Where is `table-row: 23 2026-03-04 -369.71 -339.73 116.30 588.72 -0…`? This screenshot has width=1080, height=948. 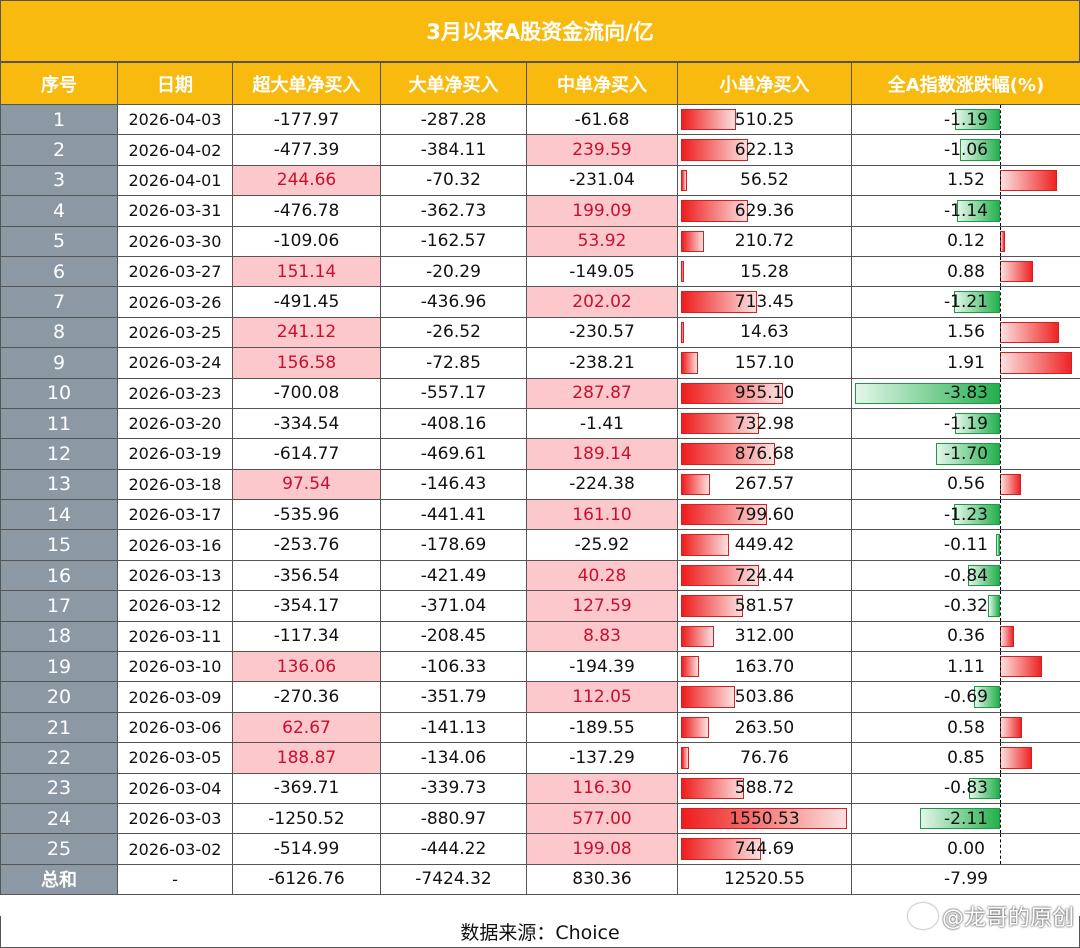
table-row: 23 2026-03-04 -369.71 -339.73 116.30 588.72 -0… is located at coordinates (540, 788).